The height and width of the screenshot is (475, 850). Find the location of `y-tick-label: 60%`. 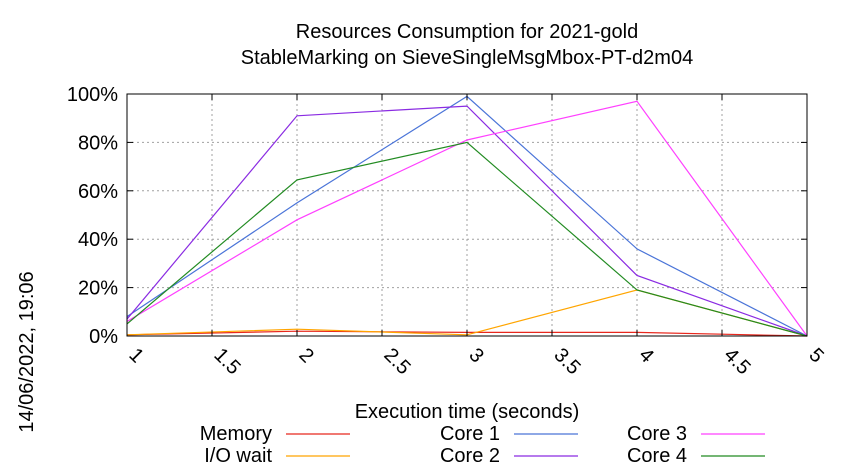

y-tick-label: 60% is located at coordinates (98, 192).